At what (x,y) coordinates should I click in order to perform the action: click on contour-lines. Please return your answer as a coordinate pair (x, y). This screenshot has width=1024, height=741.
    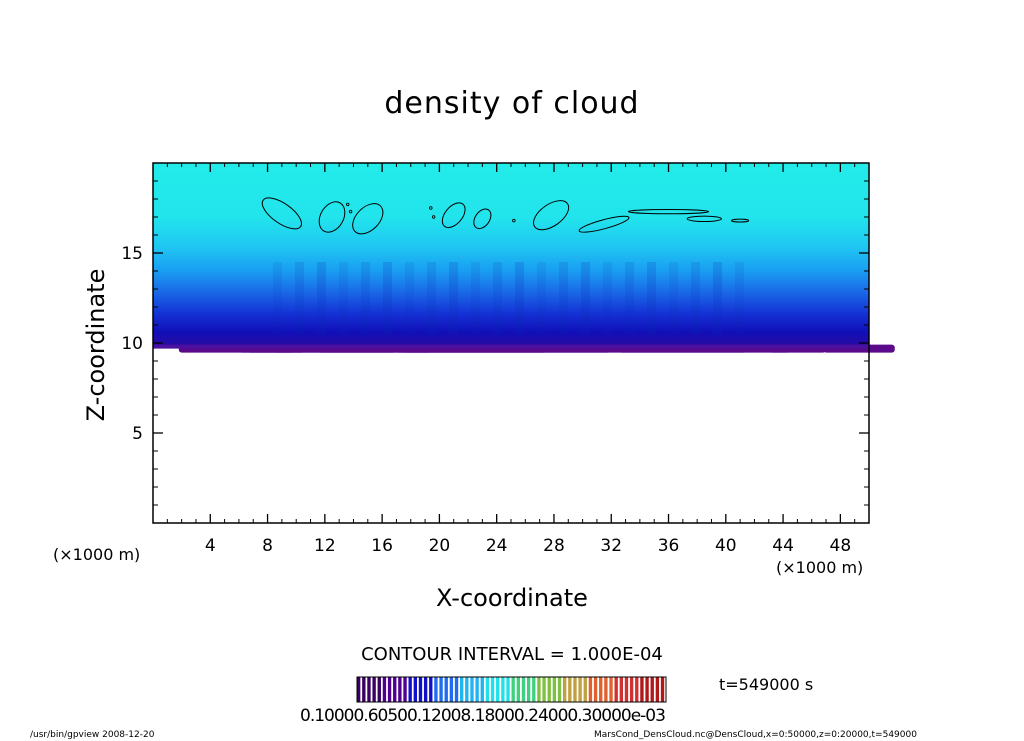
    Looking at the image, I should click on (505, 216).